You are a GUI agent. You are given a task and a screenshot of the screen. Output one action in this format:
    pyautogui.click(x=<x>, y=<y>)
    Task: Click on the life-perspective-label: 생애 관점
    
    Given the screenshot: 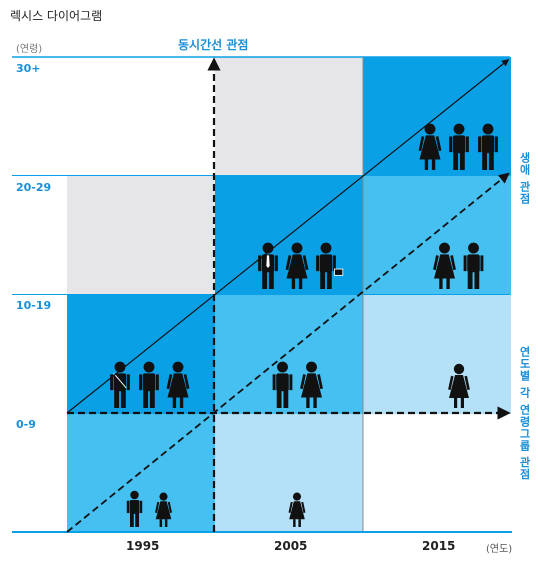 What is the action you would take?
    pyautogui.click(x=524, y=178)
    